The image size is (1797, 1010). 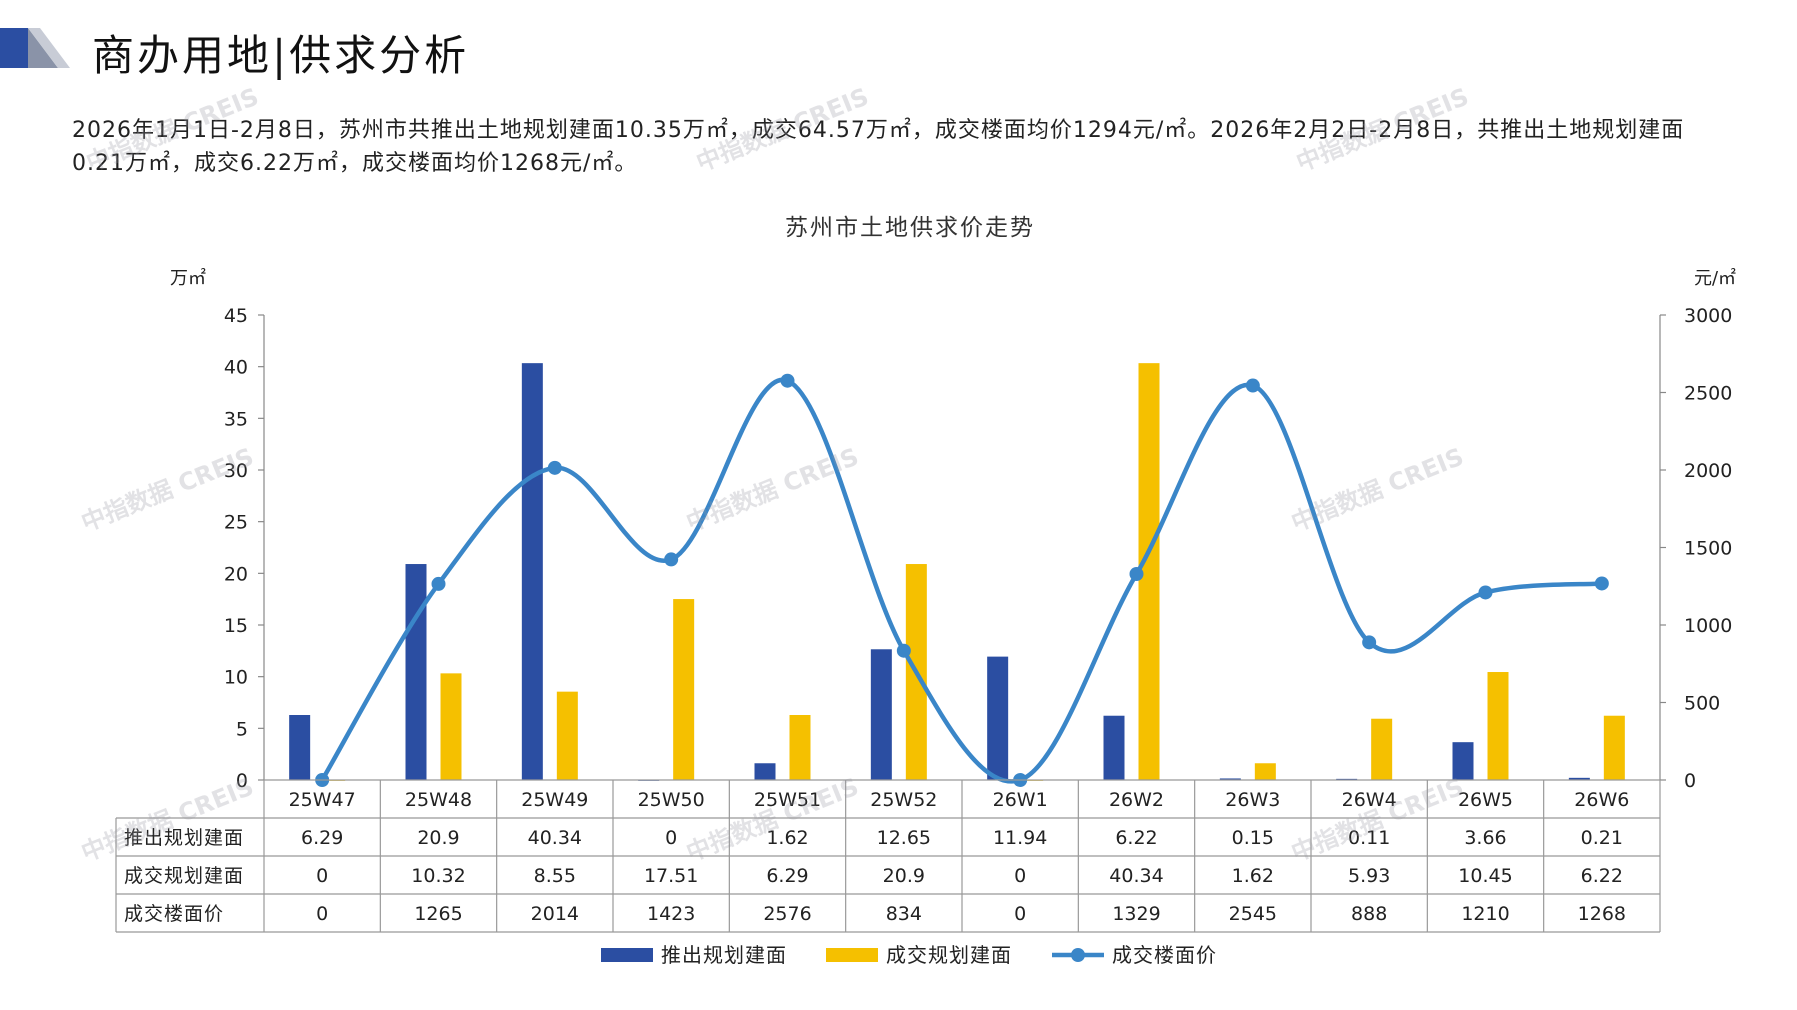 What do you see at coordinates (671, 876) in the screenshot?
I see `data-label: 17.51` at bounding box center [671, 876].